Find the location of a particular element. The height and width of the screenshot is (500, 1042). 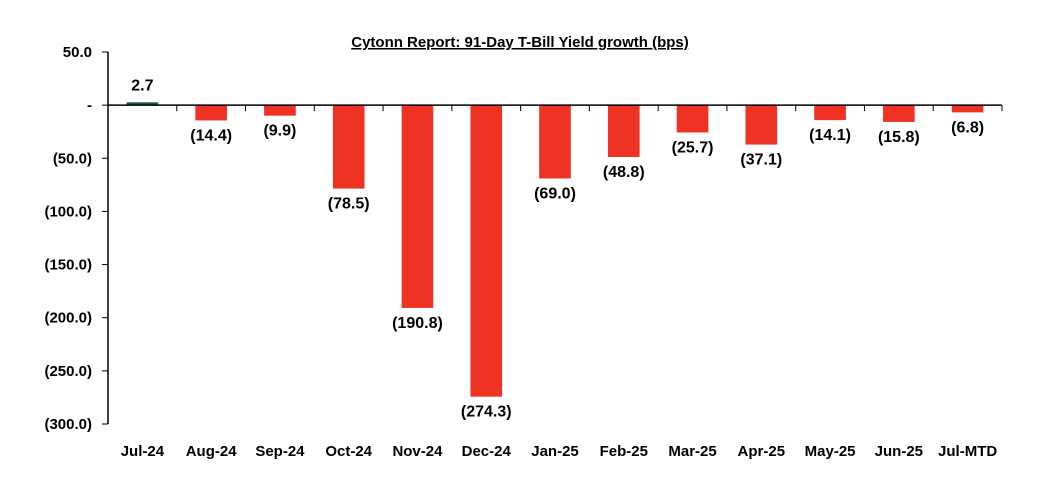

x-tick-label: Nov-24 is located at coordinates (417, 451).